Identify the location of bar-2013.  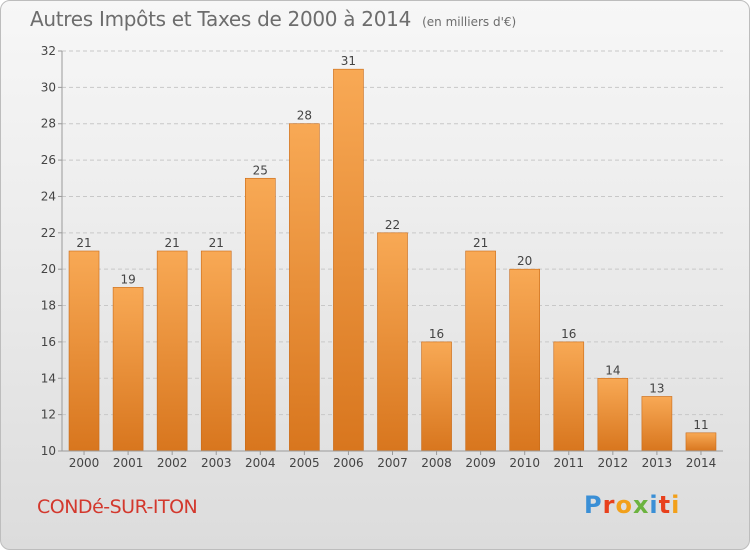
(657, 424).